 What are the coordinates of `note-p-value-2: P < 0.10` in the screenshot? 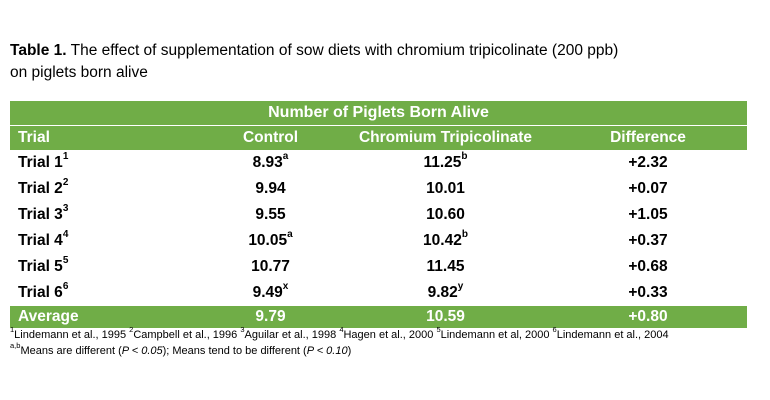 It's located at (327, 351).